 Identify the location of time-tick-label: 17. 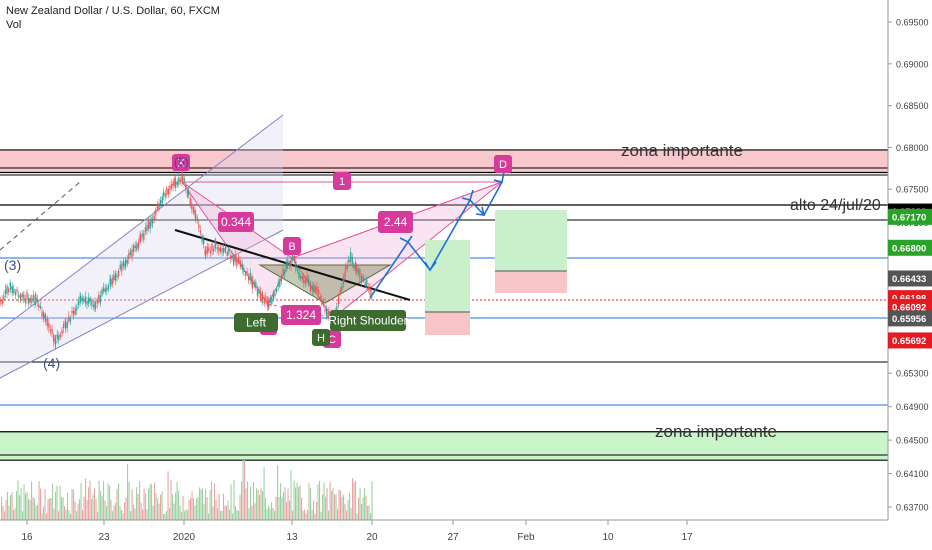
(687, 537).